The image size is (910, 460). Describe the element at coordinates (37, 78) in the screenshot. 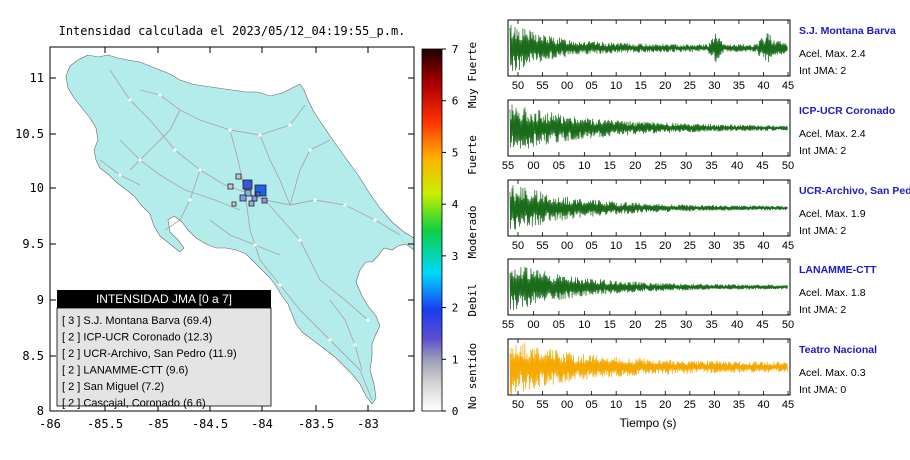

I see `map-y-tick: 11` at that location.